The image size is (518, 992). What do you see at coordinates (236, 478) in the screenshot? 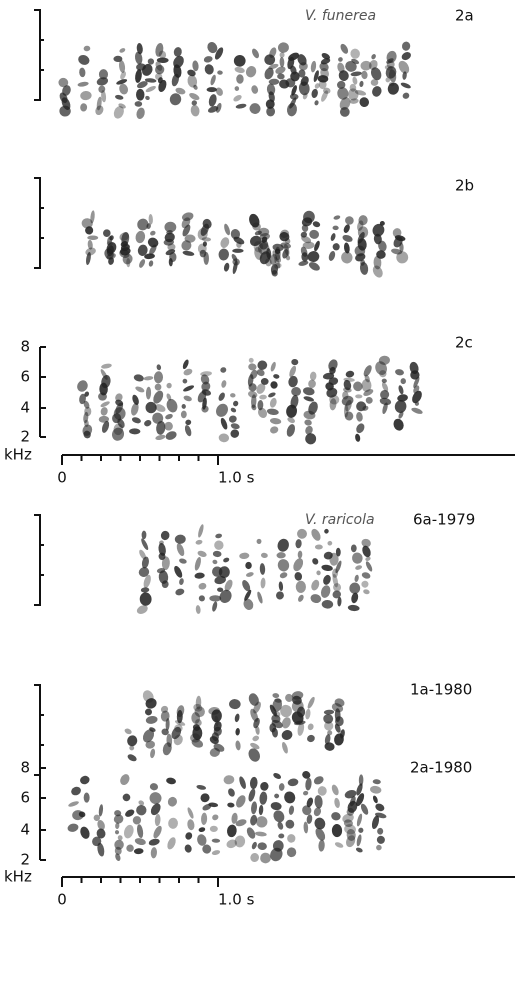
I see `time-tick-label: 1.0 s` at bounding box center [236, 478].